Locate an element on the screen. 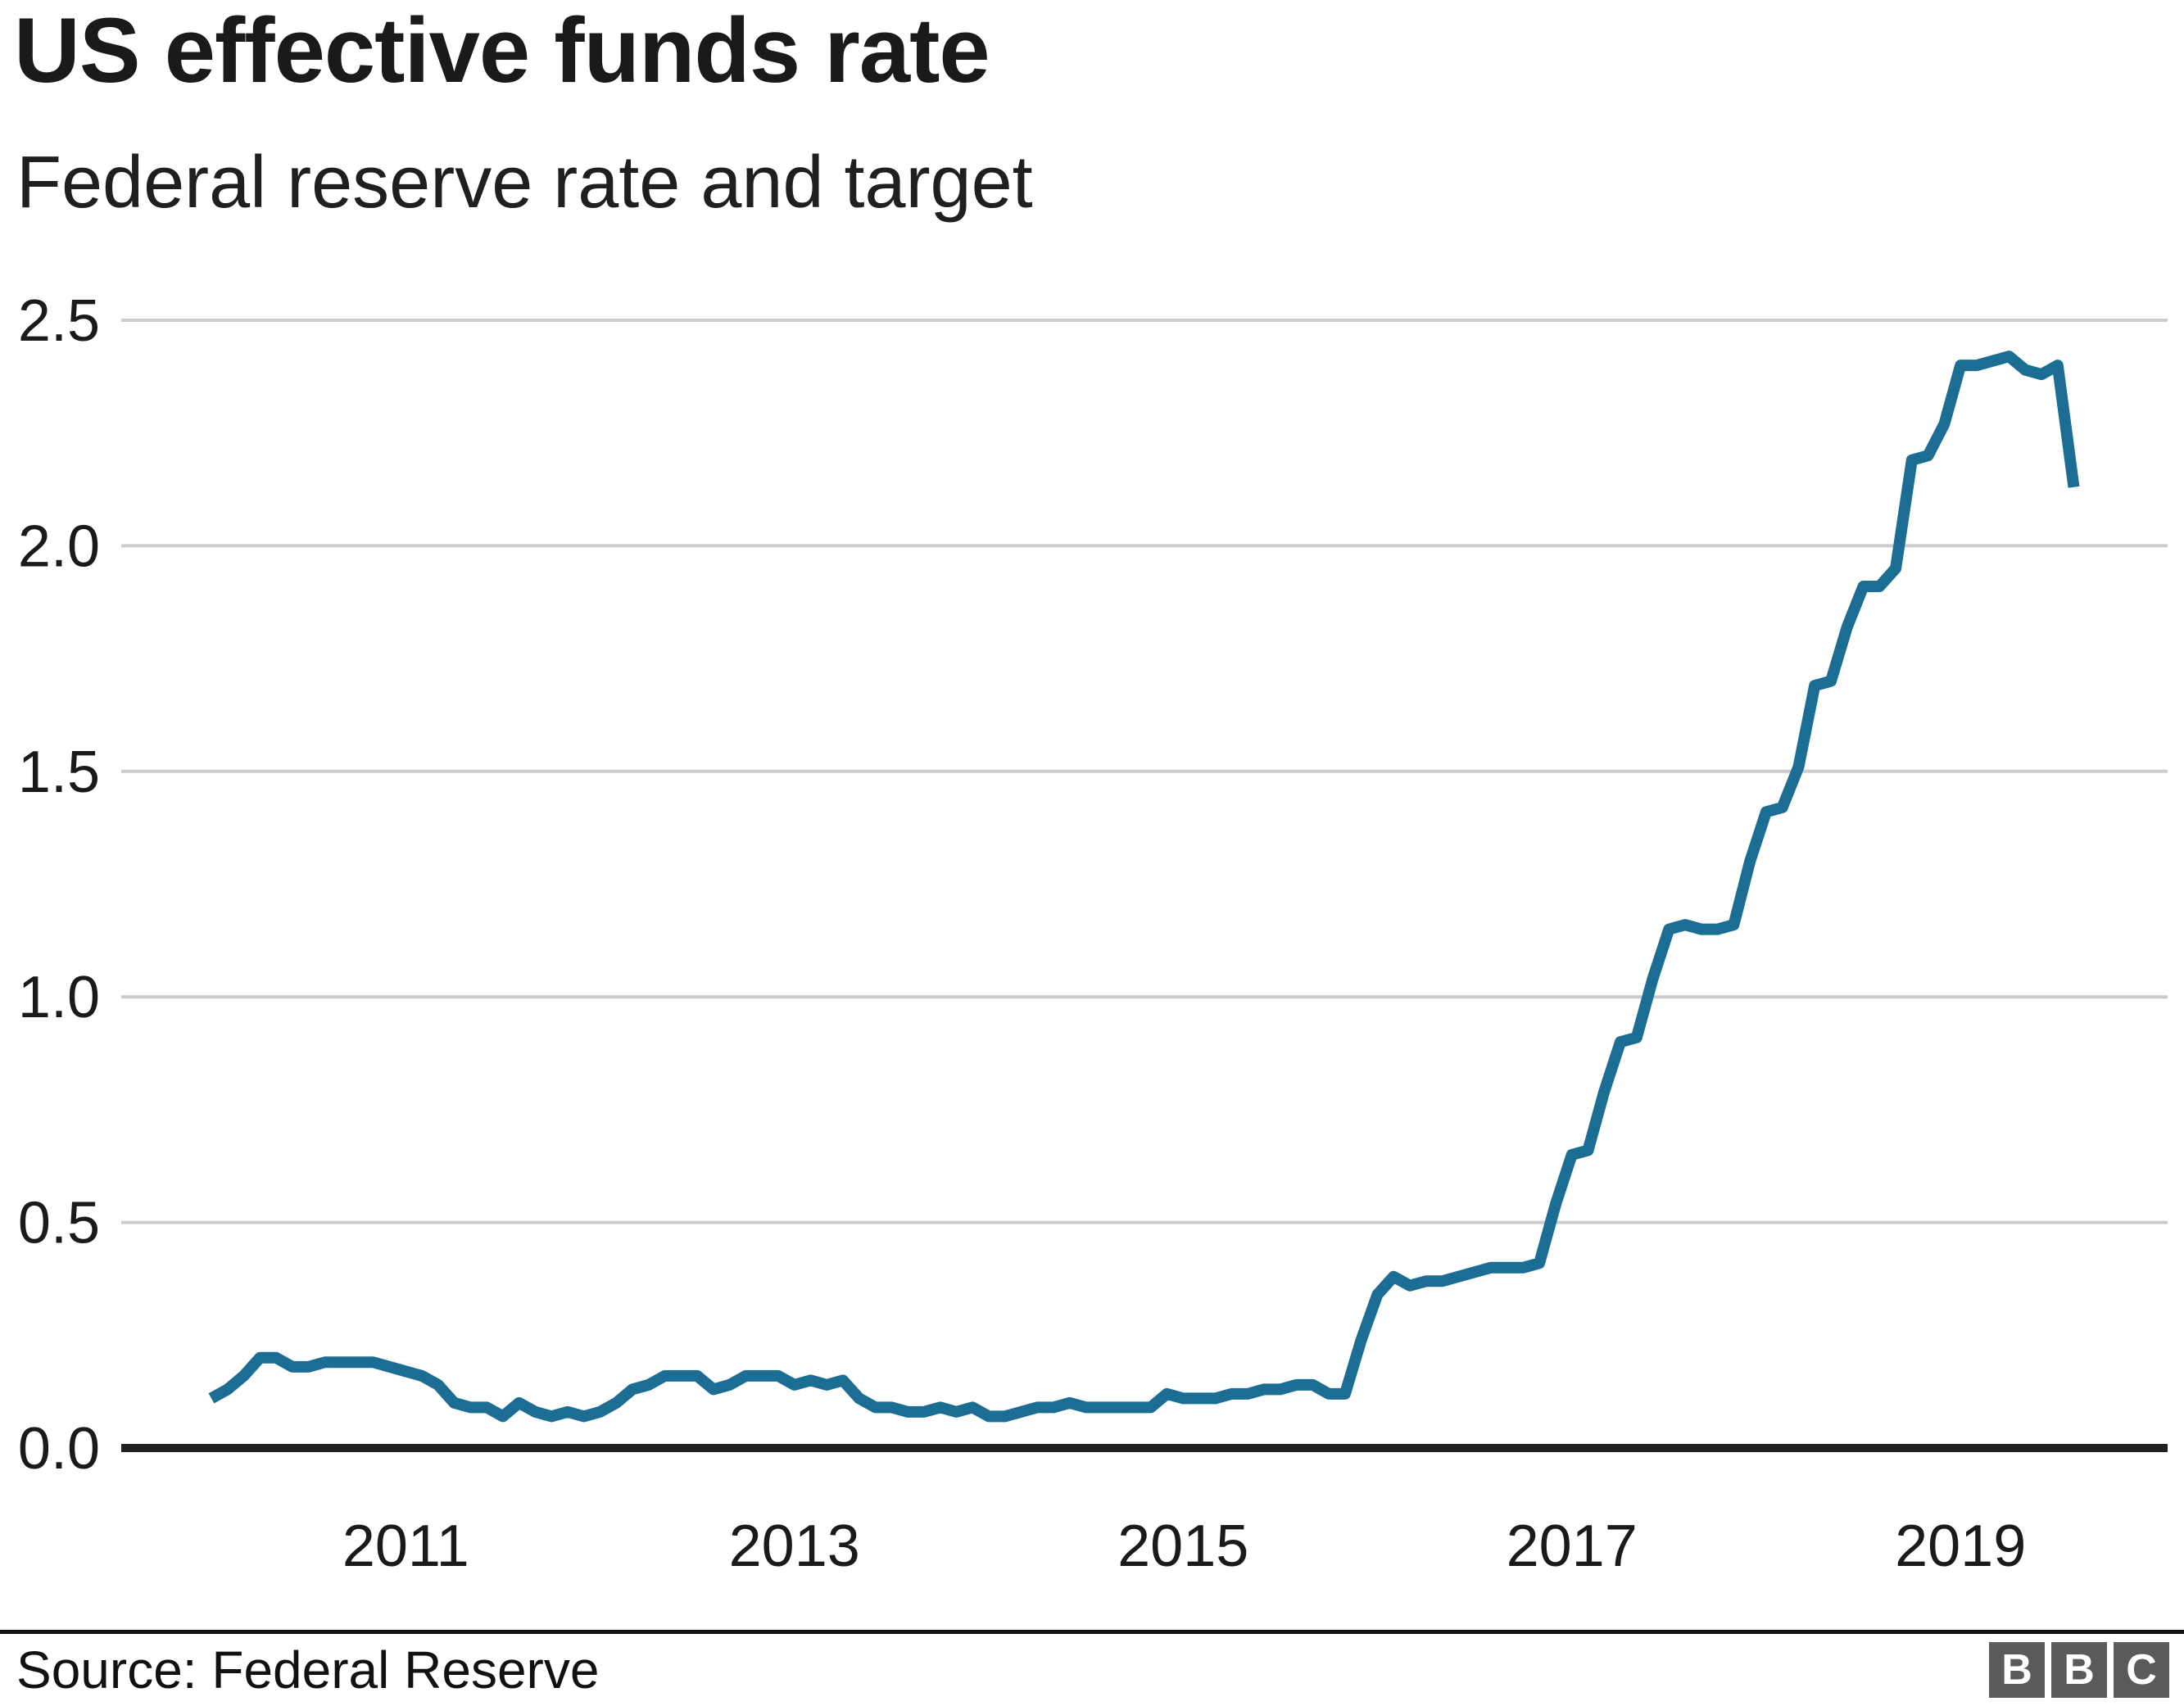 This screenshot has height=1706, width=2184. y-axis-label: 1.0 is located at coordinates (59, 997).